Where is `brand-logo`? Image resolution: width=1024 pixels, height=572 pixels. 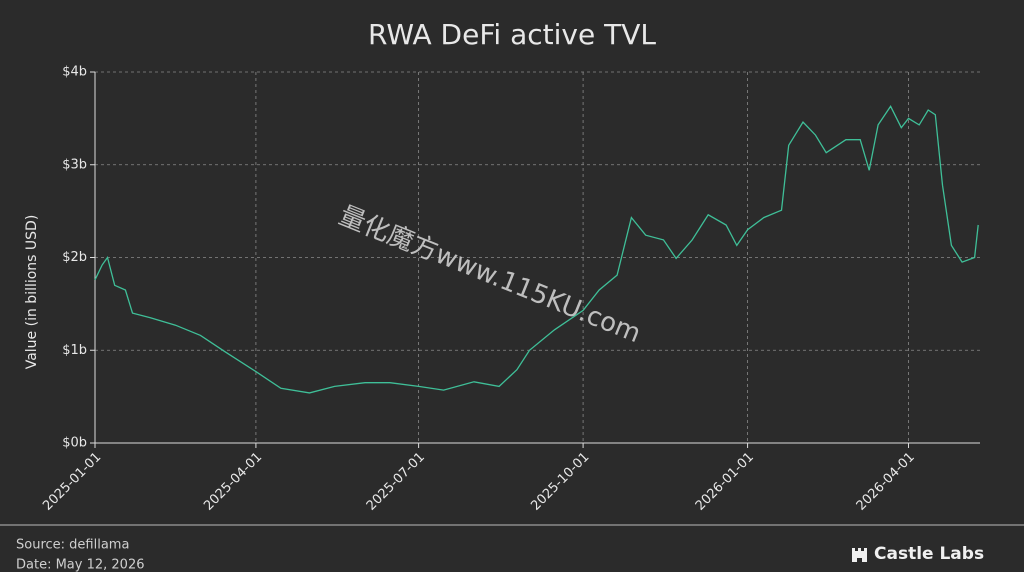 brand-logo is located at coordinates (859, 555).